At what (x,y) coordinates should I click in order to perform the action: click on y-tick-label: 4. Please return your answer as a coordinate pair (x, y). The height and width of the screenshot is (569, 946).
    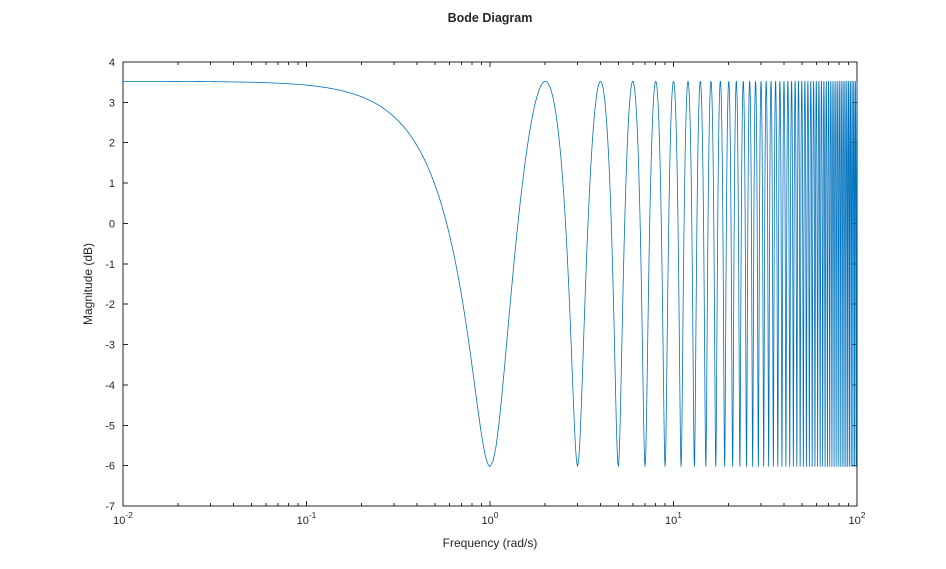
    Looking at the image, I should click on (112, 63).